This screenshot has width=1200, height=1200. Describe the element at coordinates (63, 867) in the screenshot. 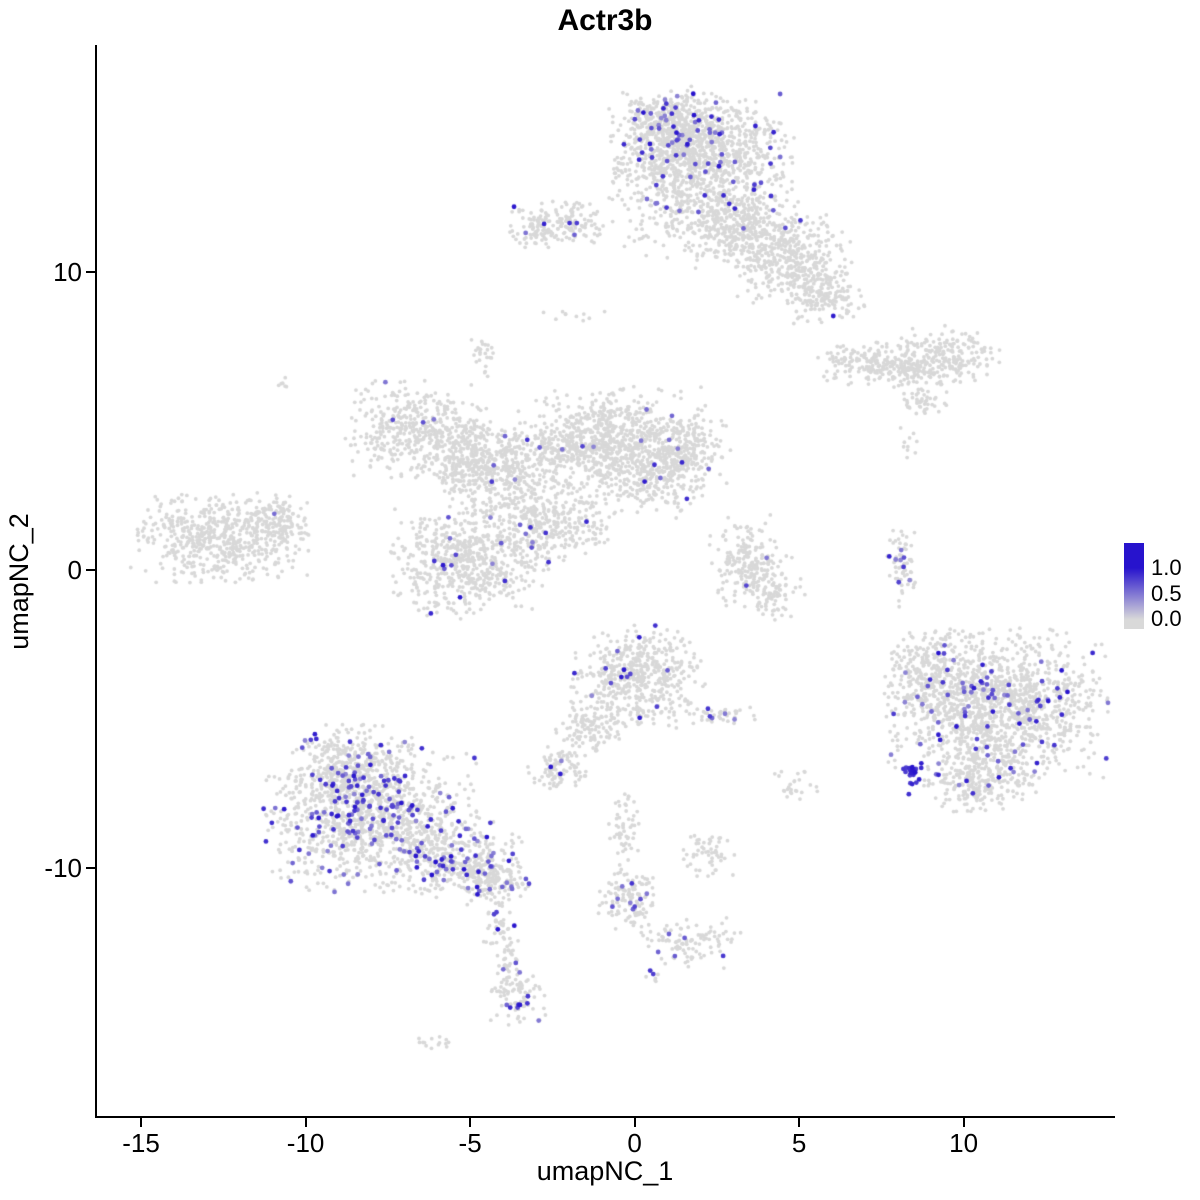

I see `y-tick-label: -10` at that location.